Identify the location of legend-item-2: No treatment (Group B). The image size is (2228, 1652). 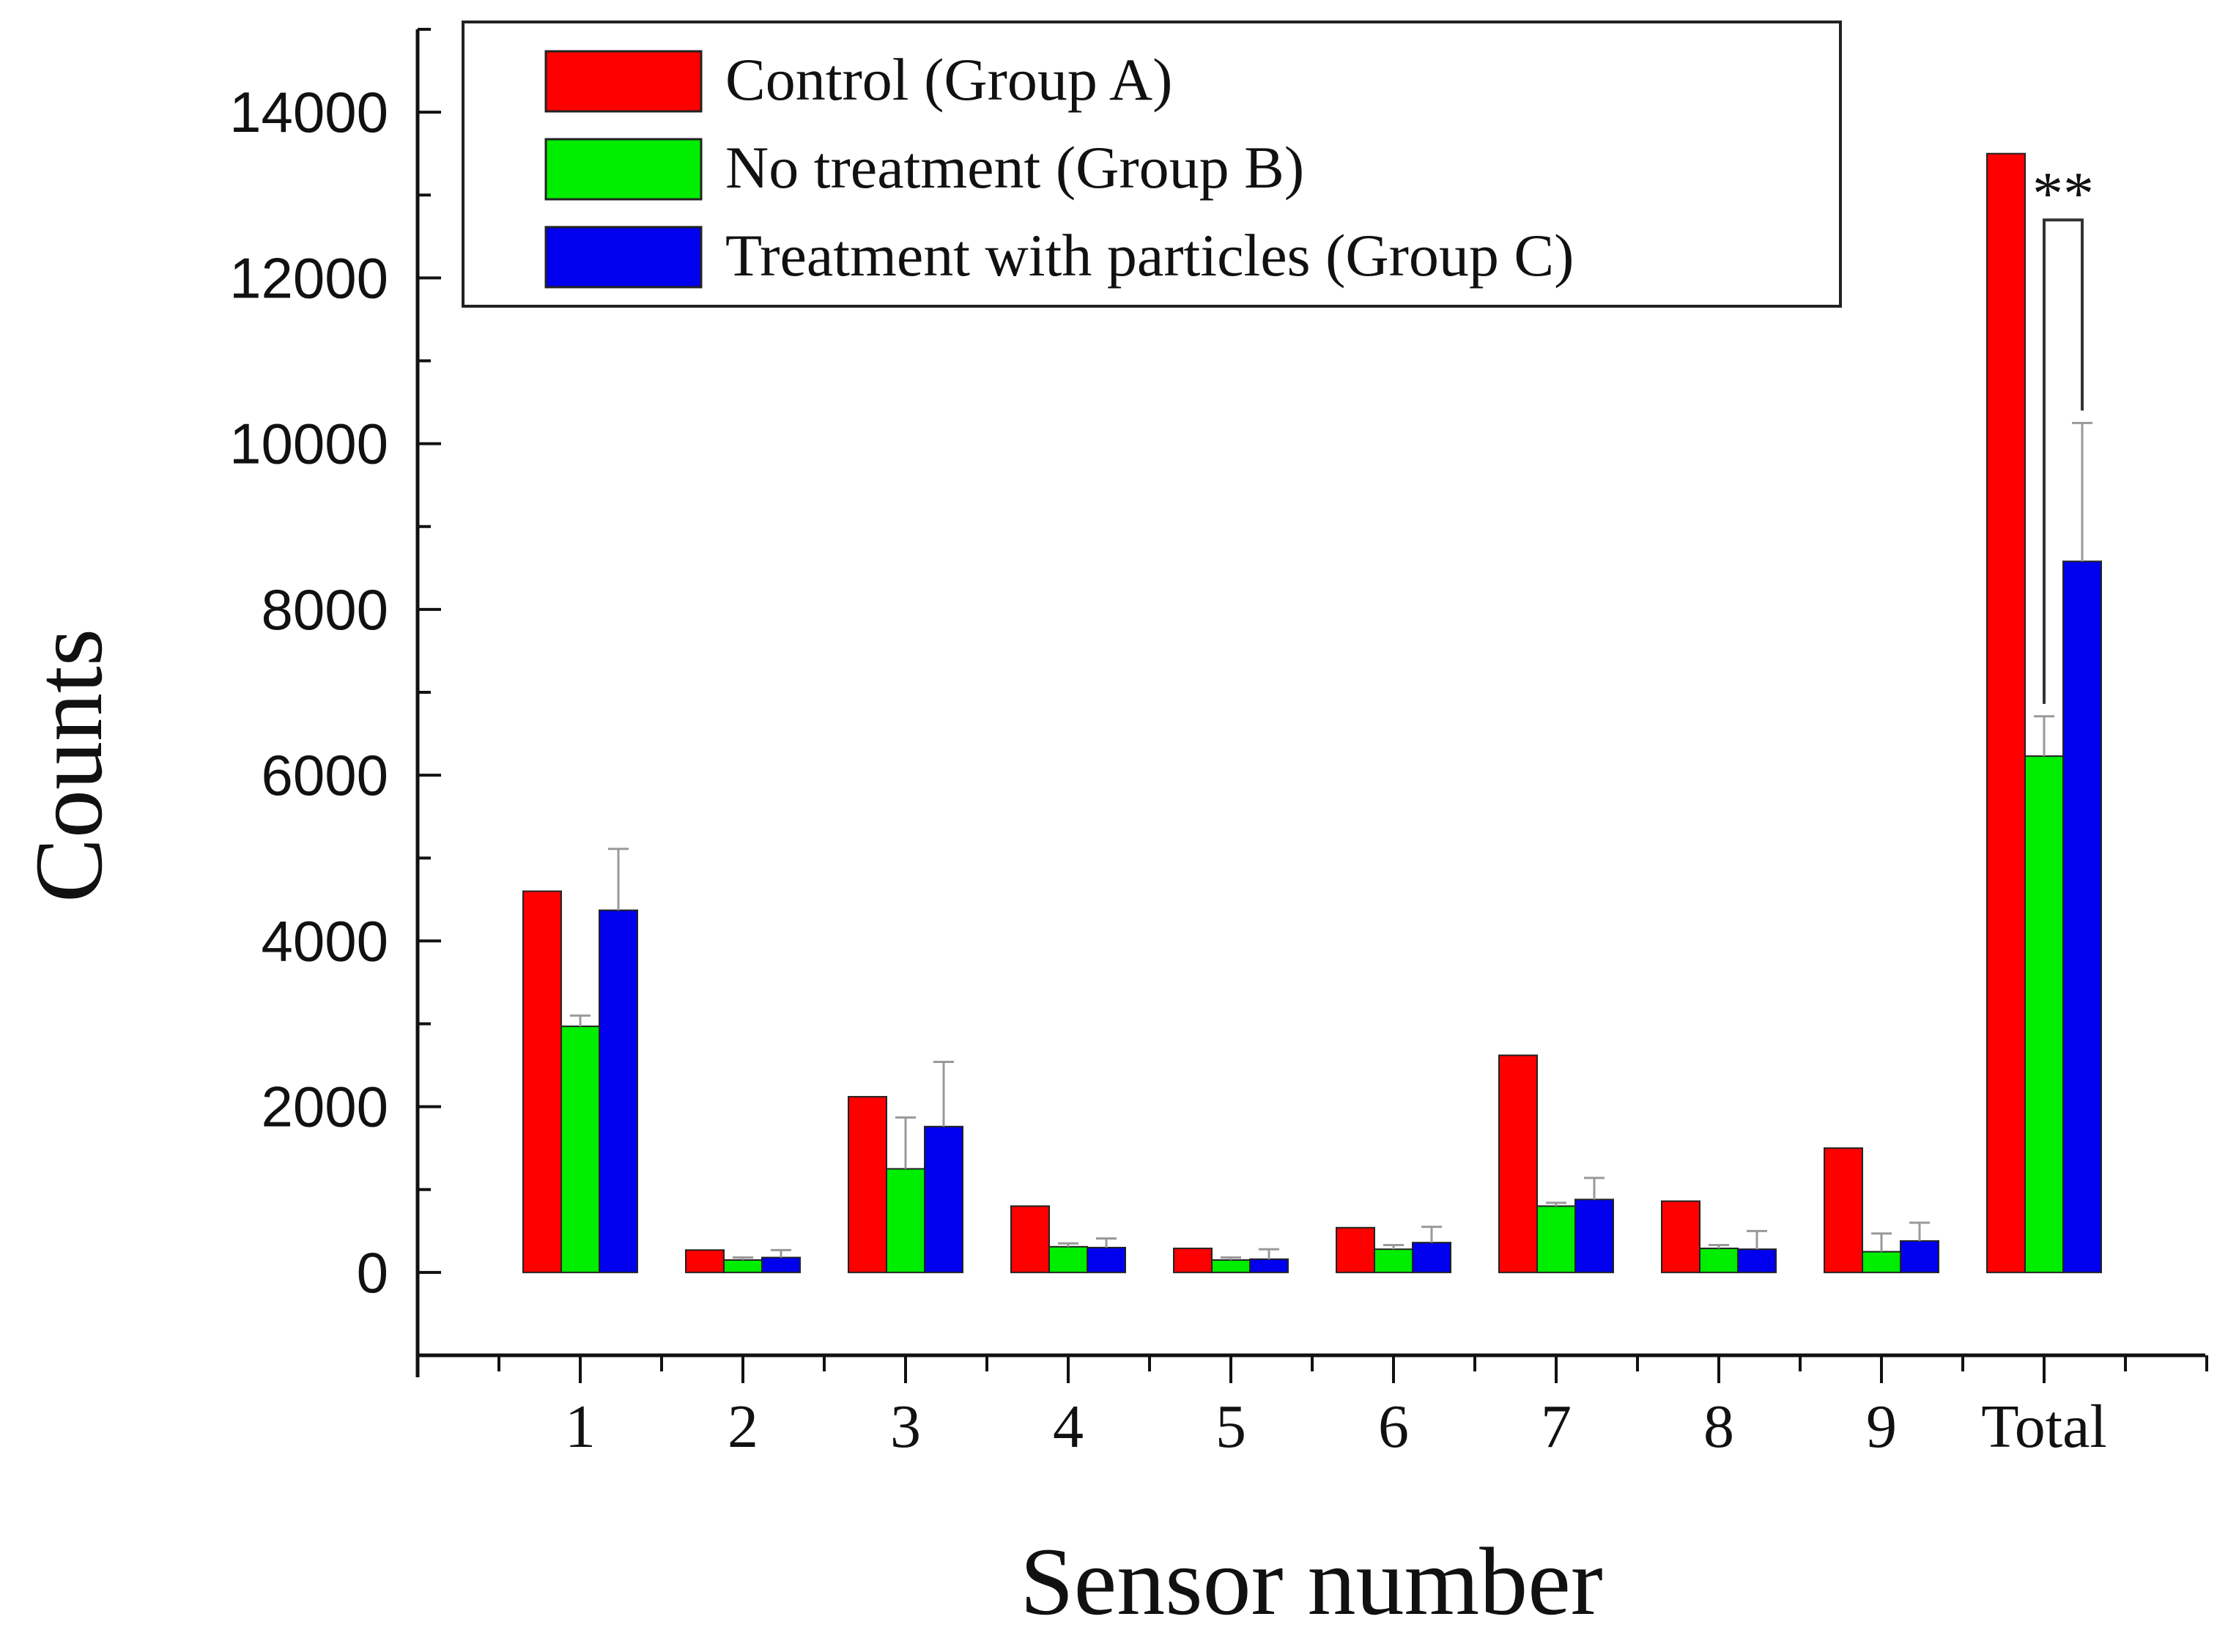
(924, 167).